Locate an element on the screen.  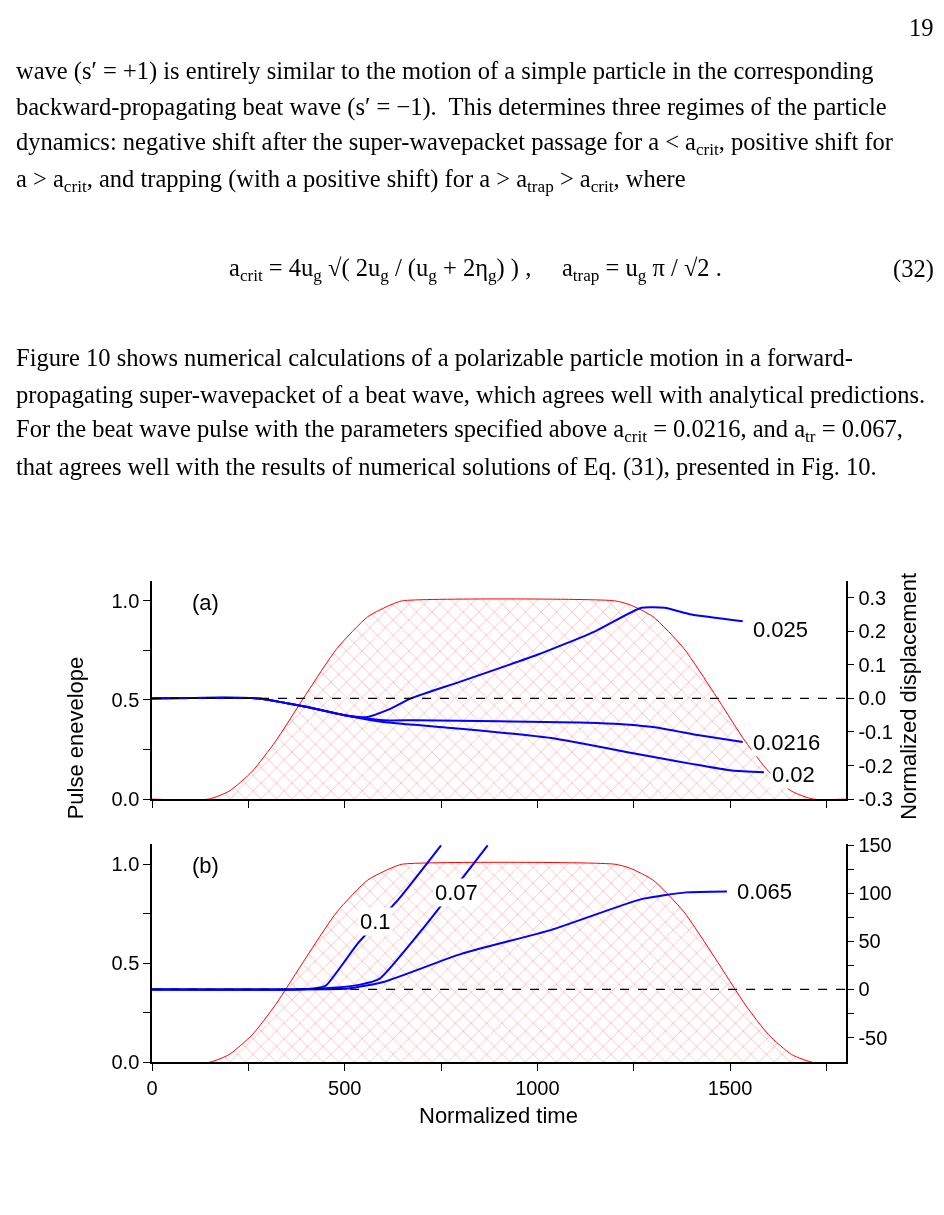
text: propagating super-wavepacket of a beat wave, which agrees well with analytical predictions. is located at coordinates (471, 394).